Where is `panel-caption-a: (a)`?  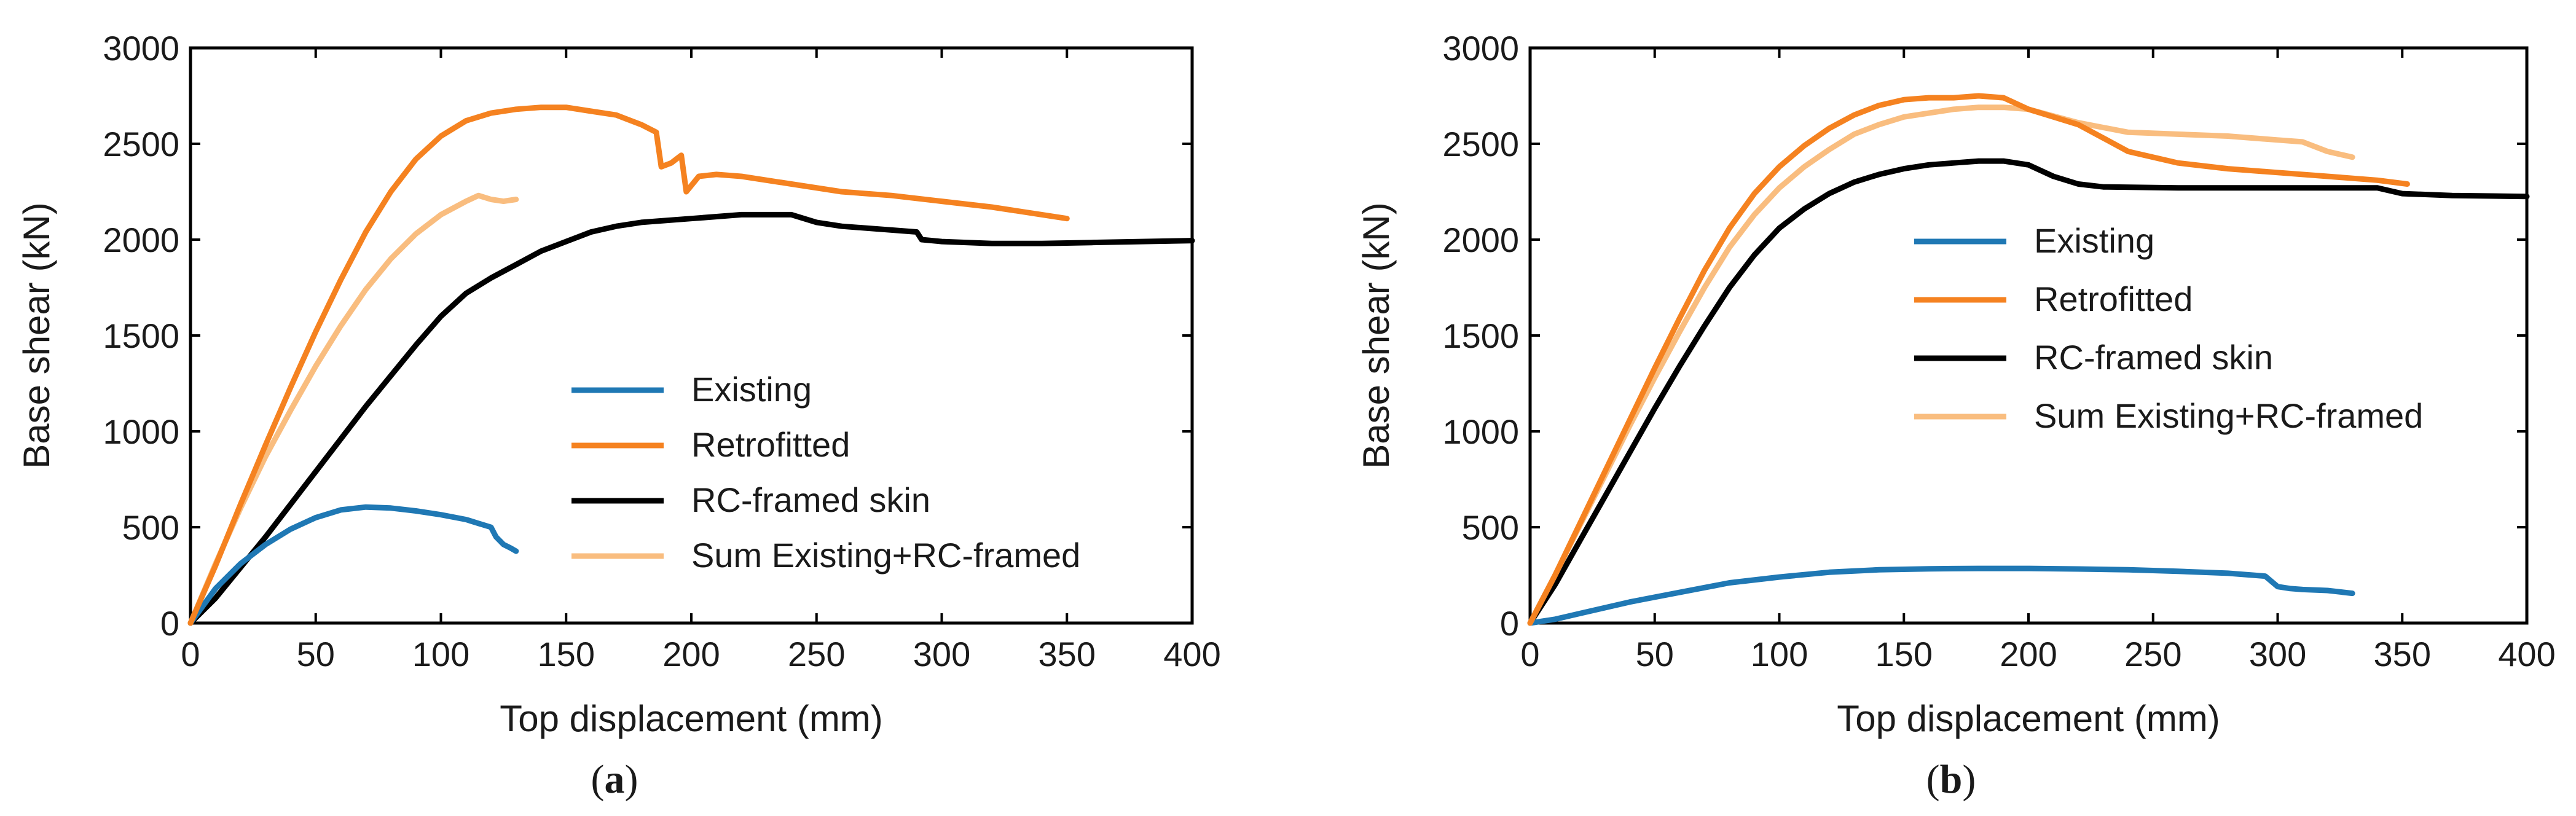 panel-caption-a: (a) is located at coordinates (614, 779).